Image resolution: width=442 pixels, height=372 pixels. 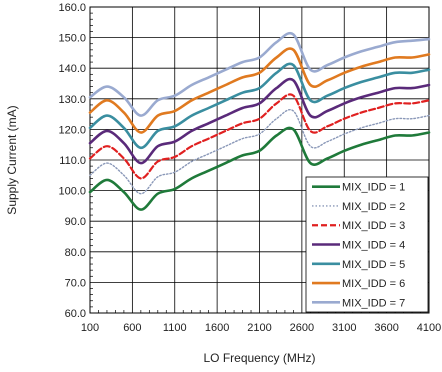 What do you see at coordinates (72, 8) in the screenshot?
I see `y-tick-label: 160.0` at bounding box center [72, 8].